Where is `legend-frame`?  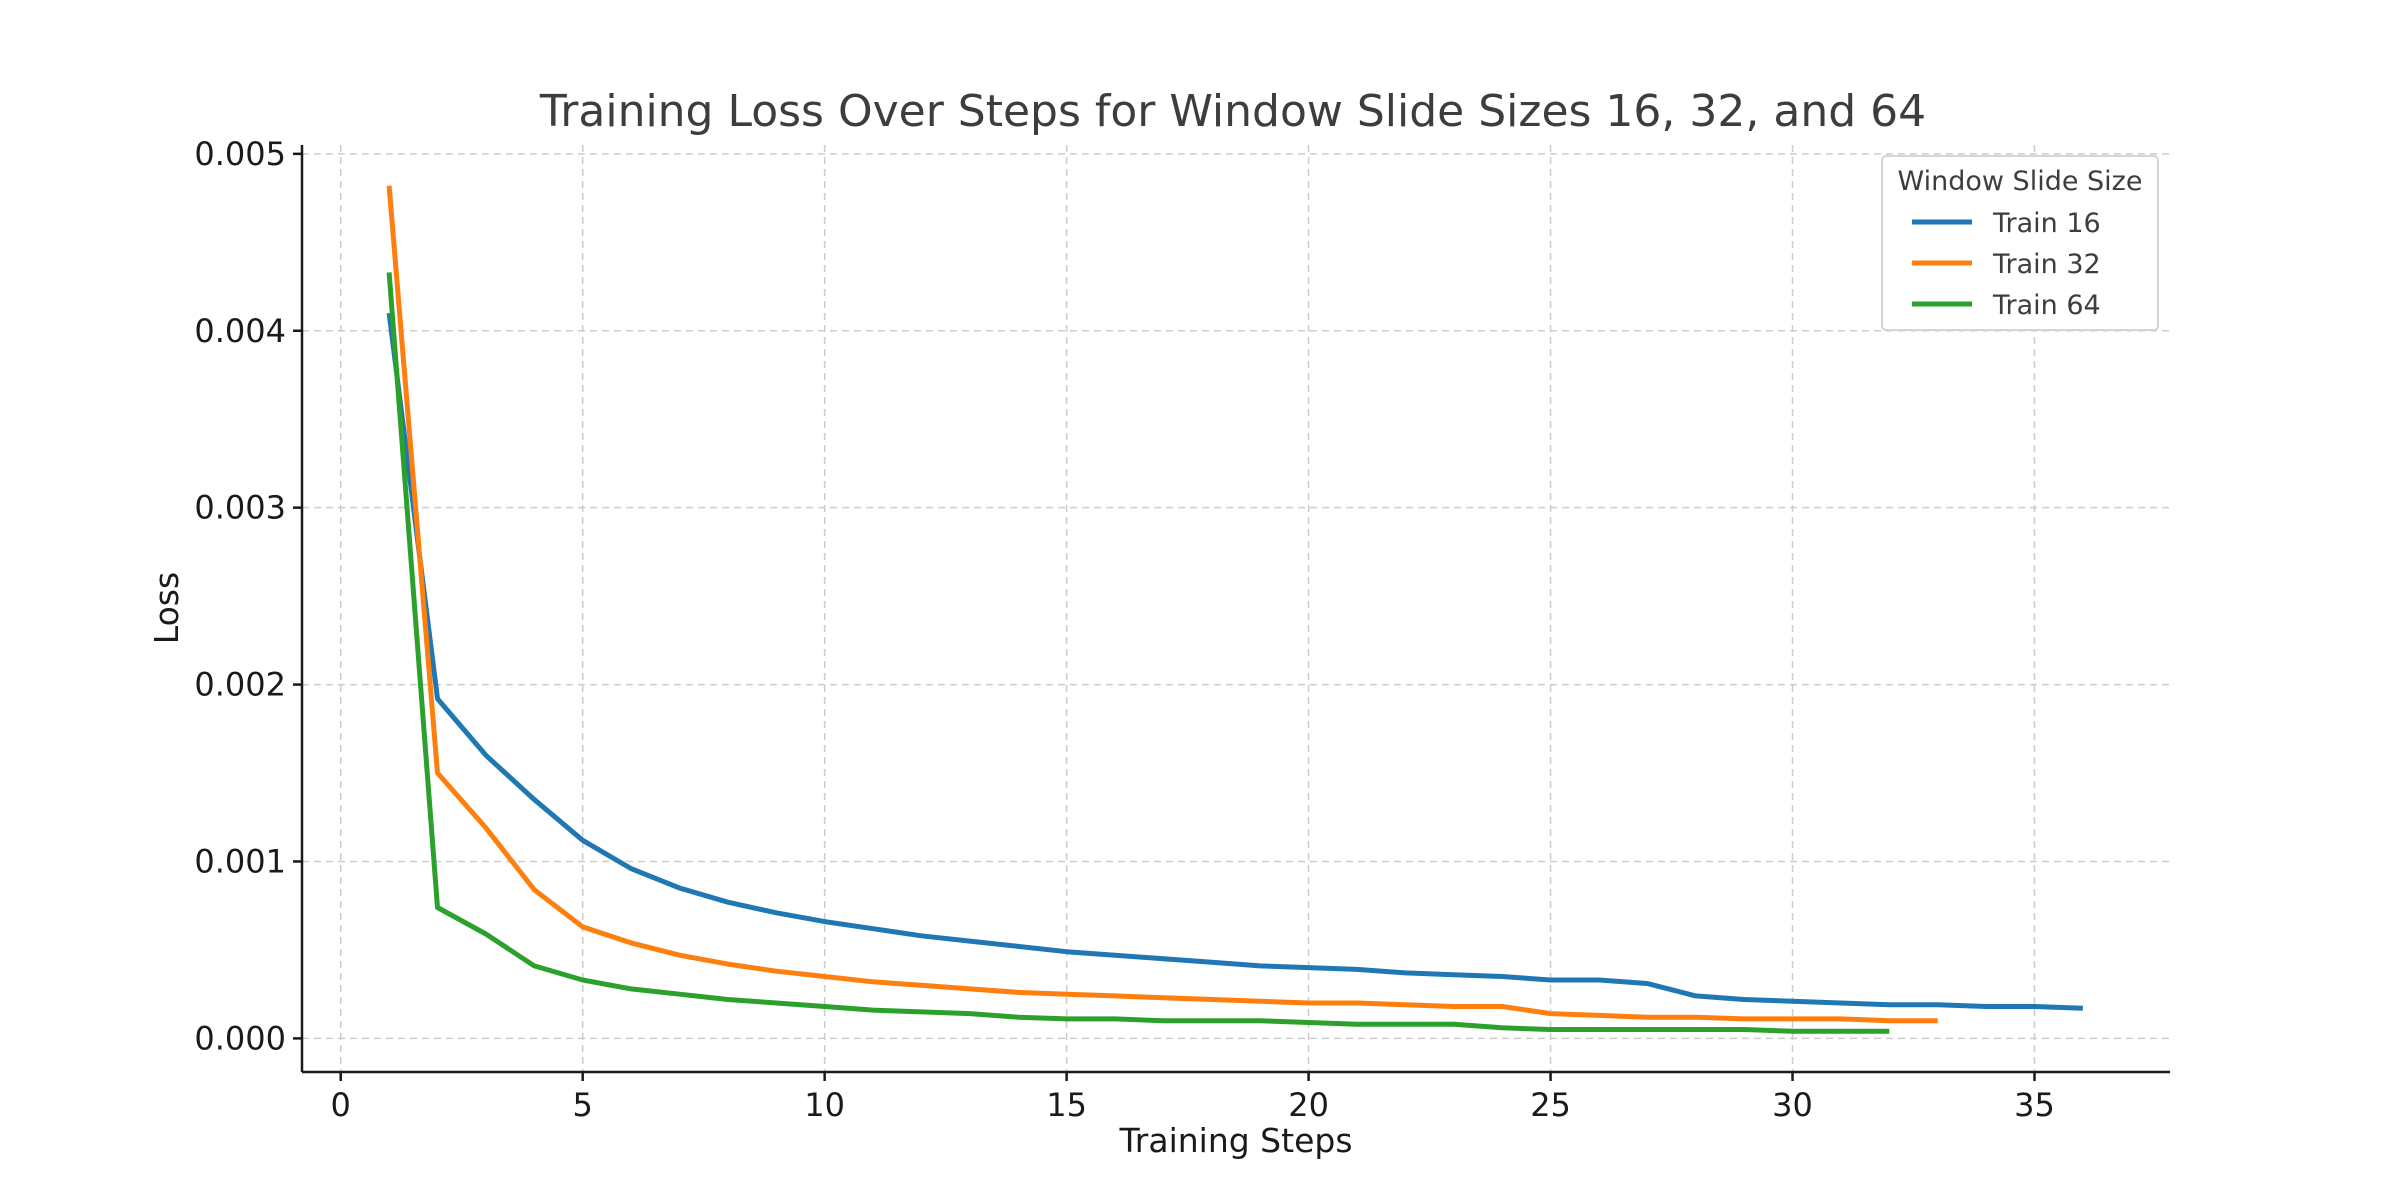
legend-frame is located at coordinates (2020, 243).